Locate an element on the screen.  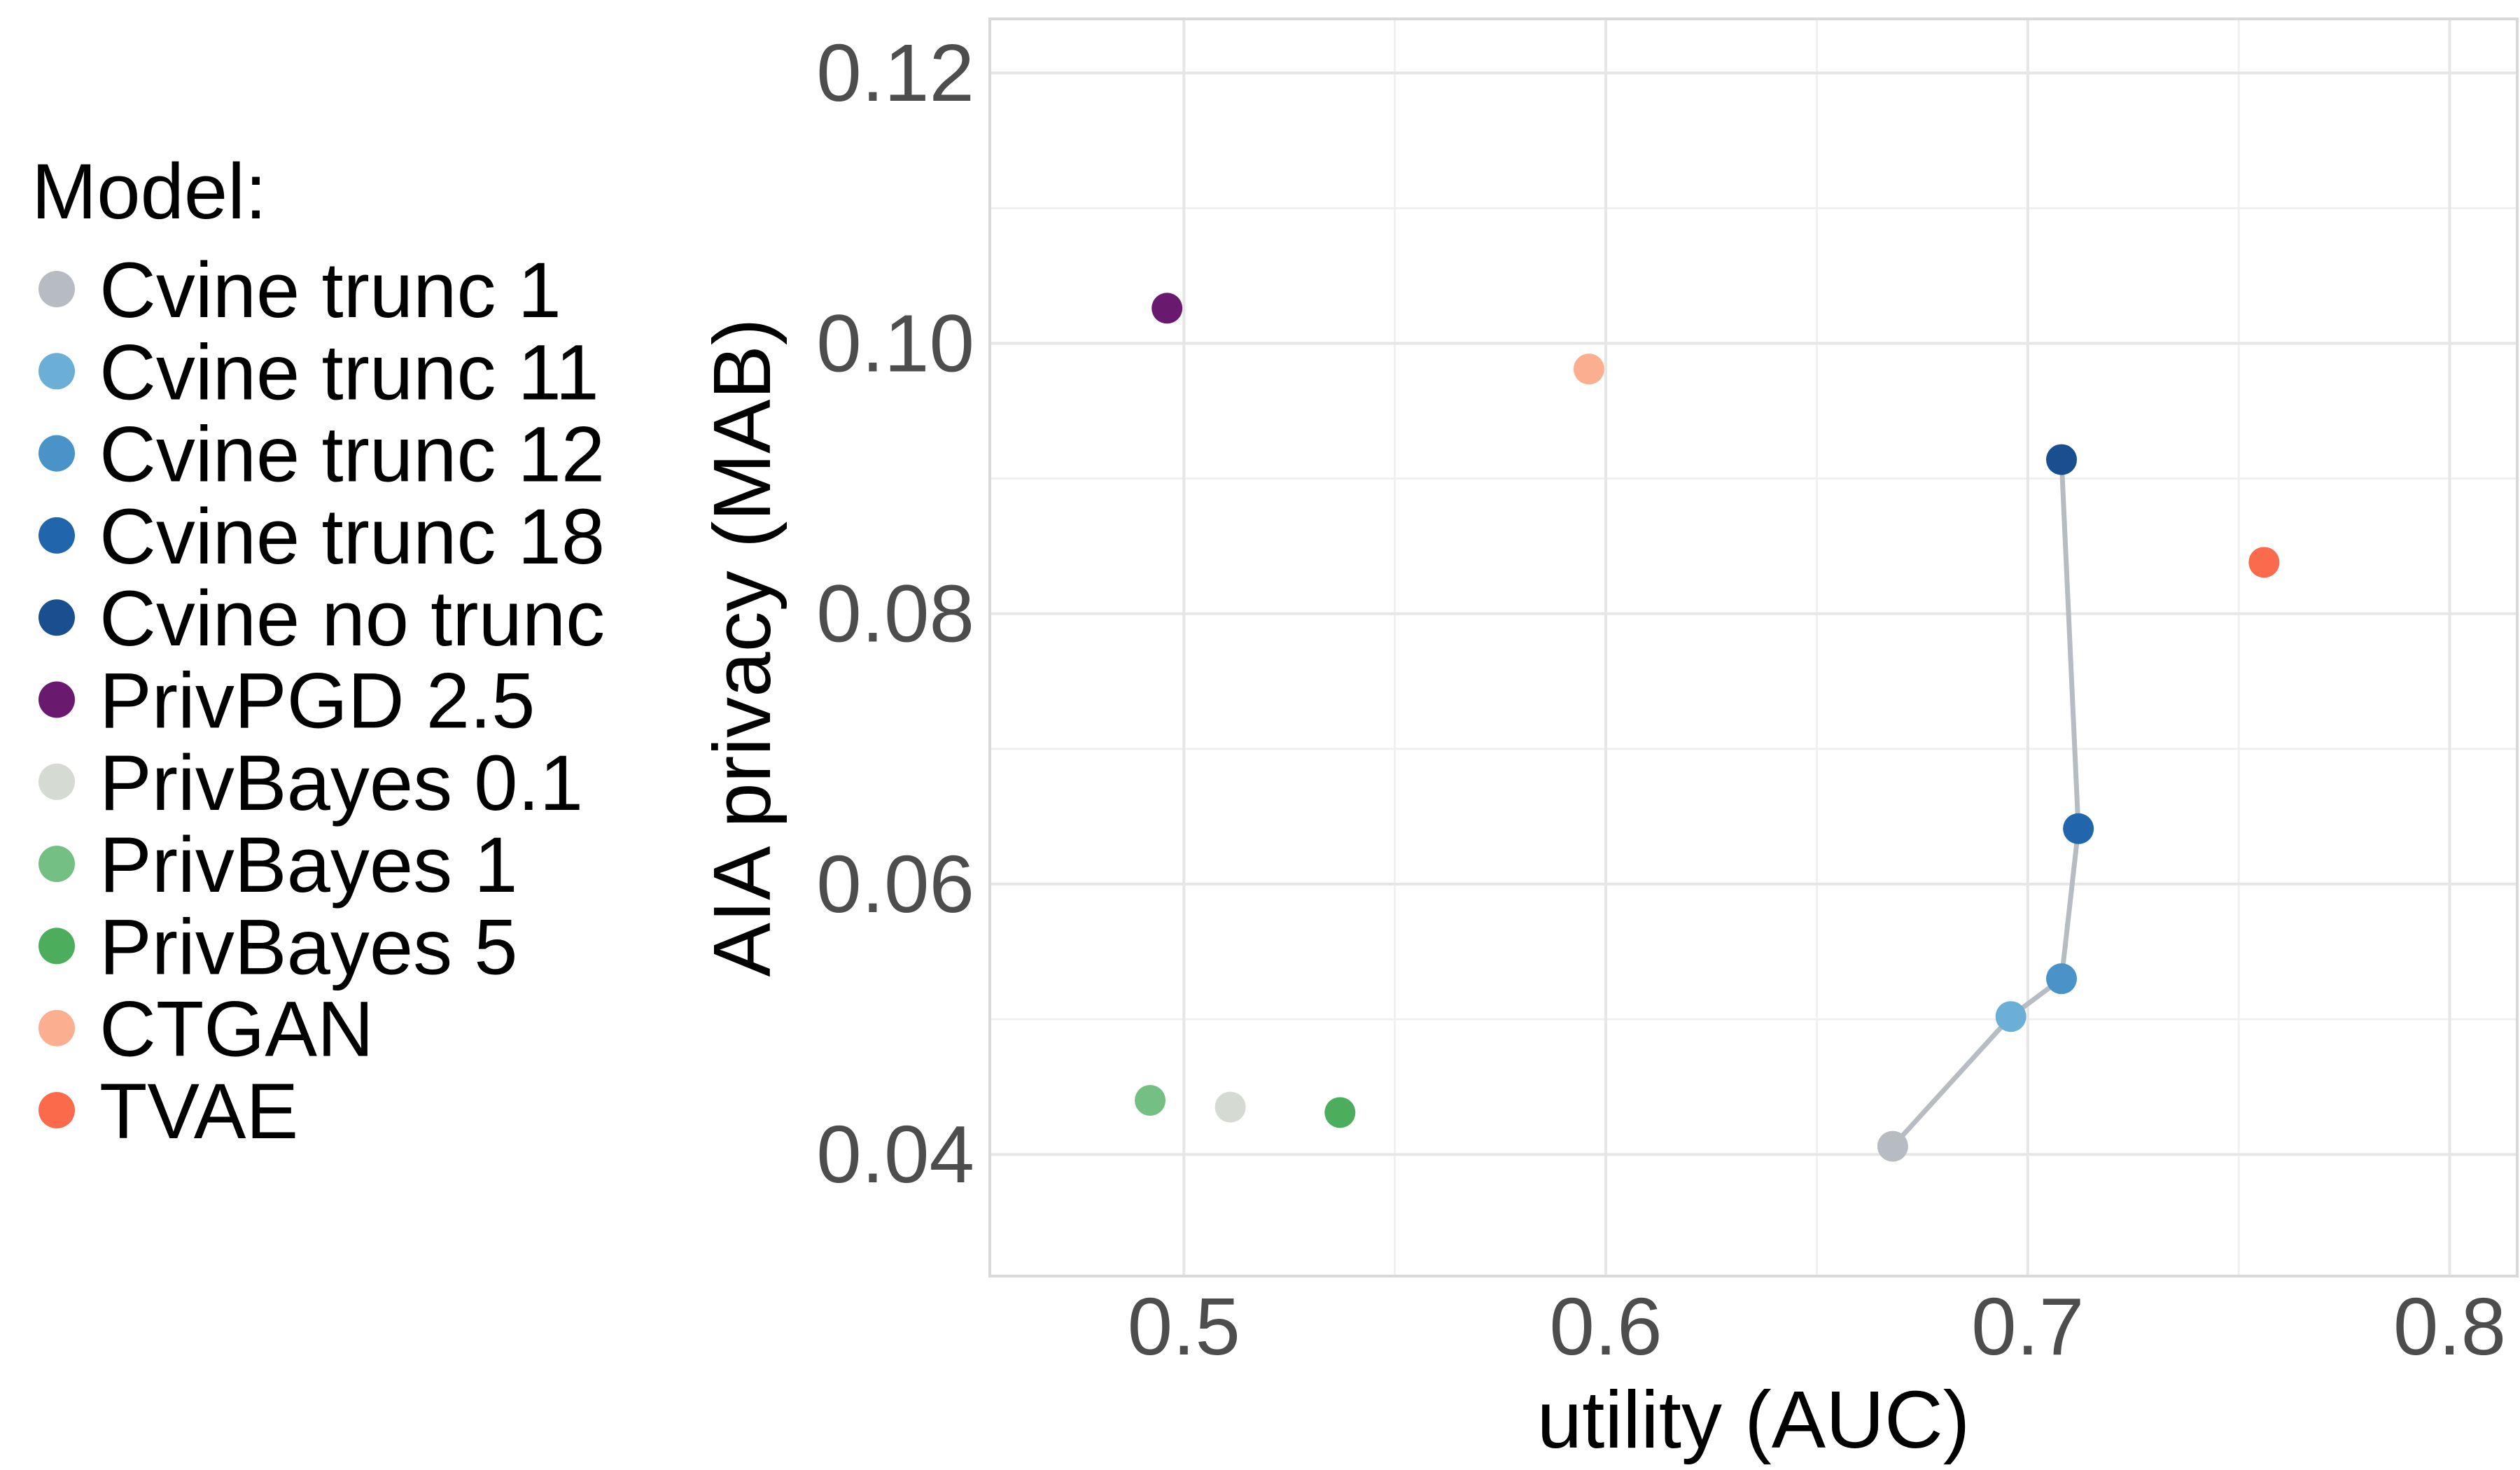
y-tick-label: 0.08 is located at coordinates (895, 613).